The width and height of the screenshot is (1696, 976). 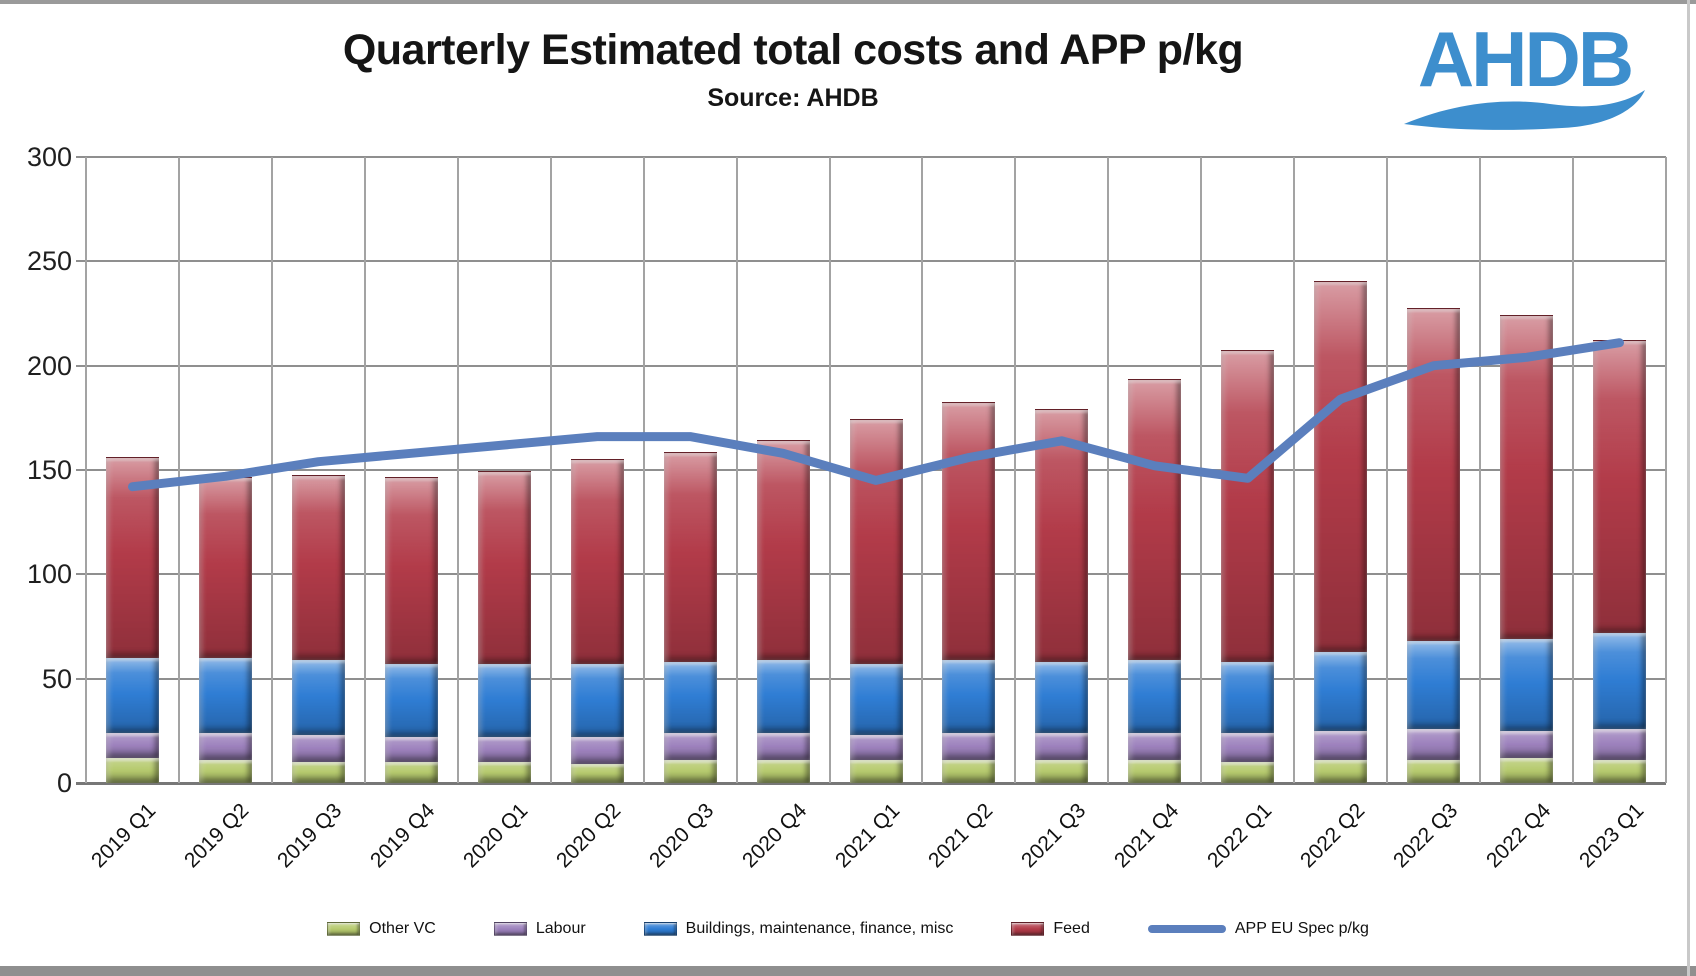 What do you see at coordinates (1301, 928) in the screenshot?
I see `legend-label: APP EU Spec p/kg` at bounding box center [1301, 928].